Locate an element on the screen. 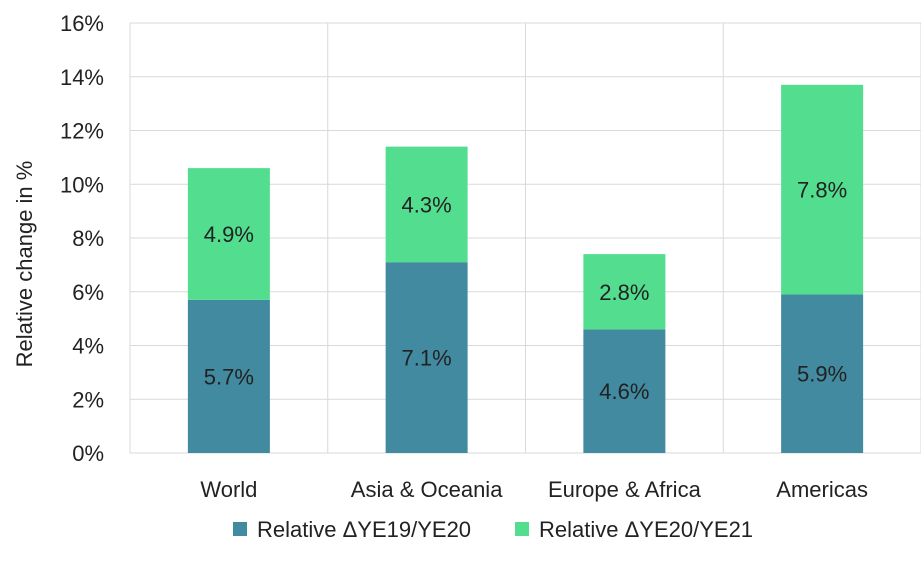  x-category-label: Europe & Africa is located at coordinates (625, 489).